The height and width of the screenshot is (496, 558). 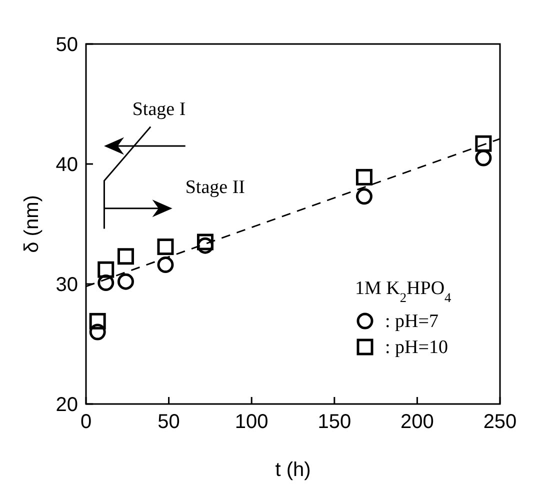 I want to click on legend-label: : pH=10, so click(x=416, y=347).